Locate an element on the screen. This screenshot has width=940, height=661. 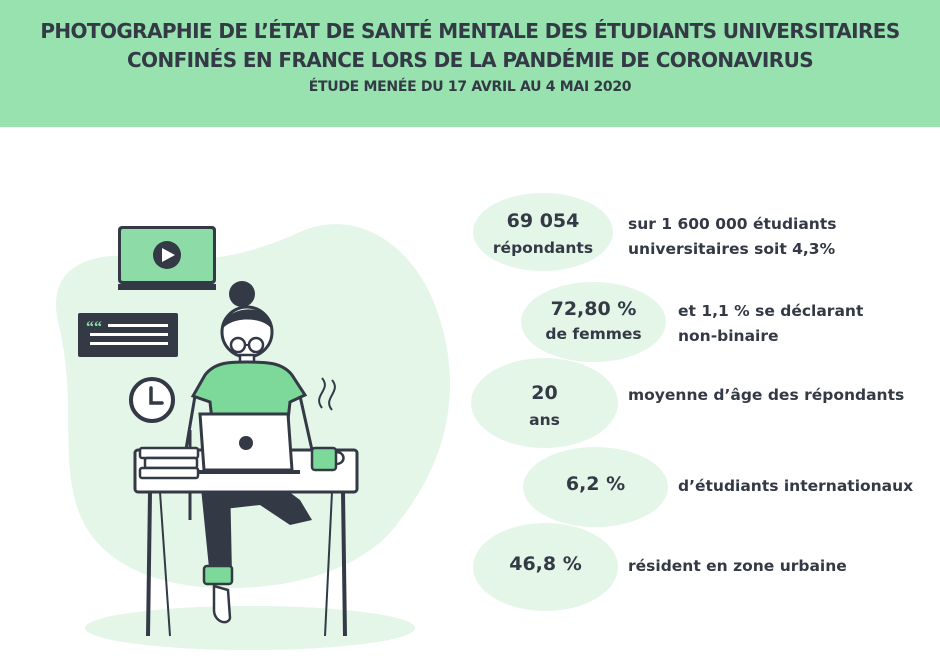
floor-shadow is located at coordinates (250, 628).